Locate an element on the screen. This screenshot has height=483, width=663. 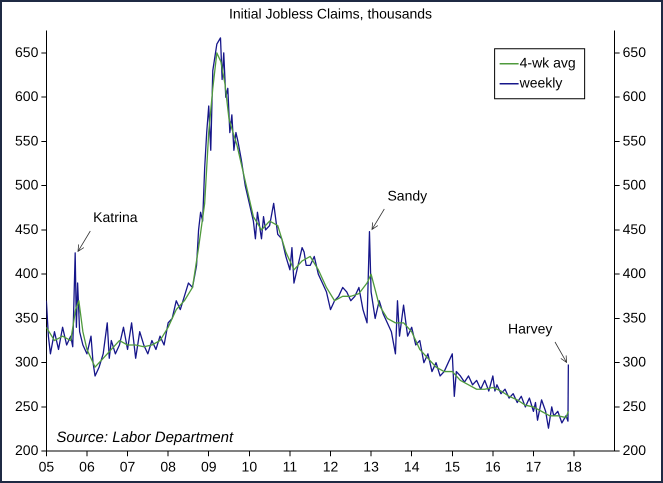
y-tick-label: 650 is located at coordinates (27, 52).